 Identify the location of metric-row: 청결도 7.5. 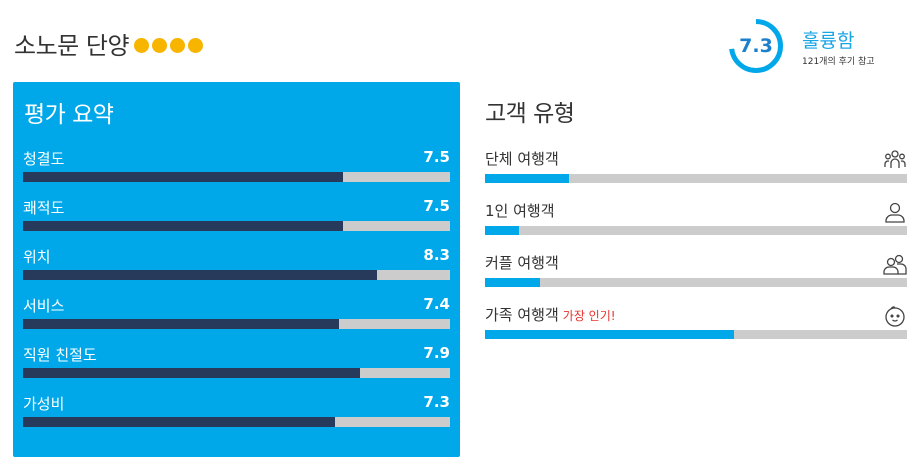
(236, 168).